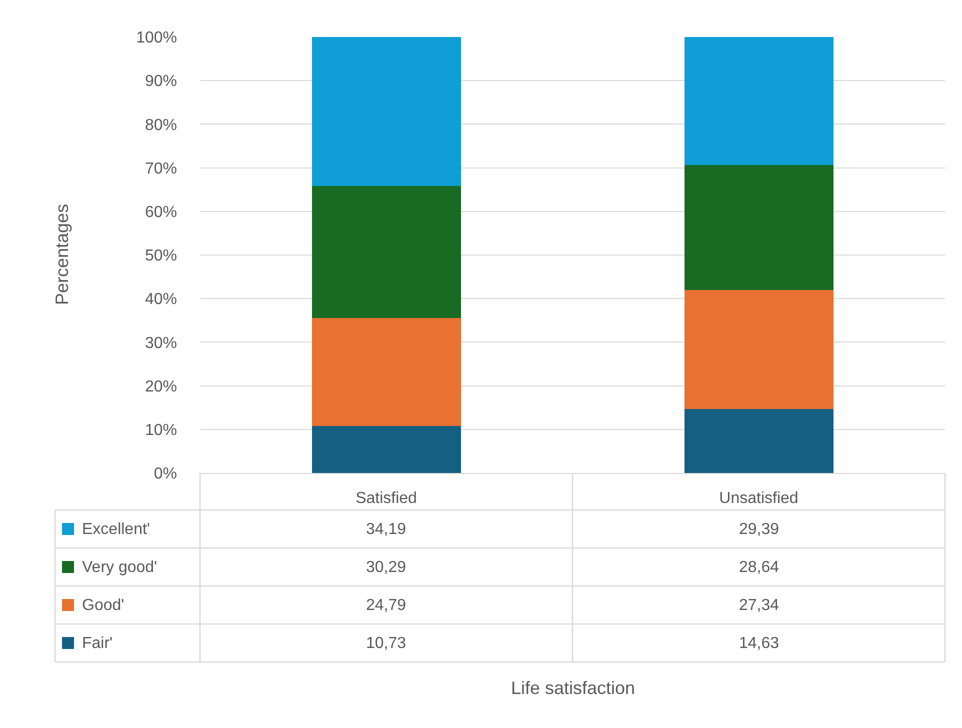  What do you see at coordinates (116, 529) in the screenshot?
I see `legend-label: Excellent'` at bounding box center [116, 529].